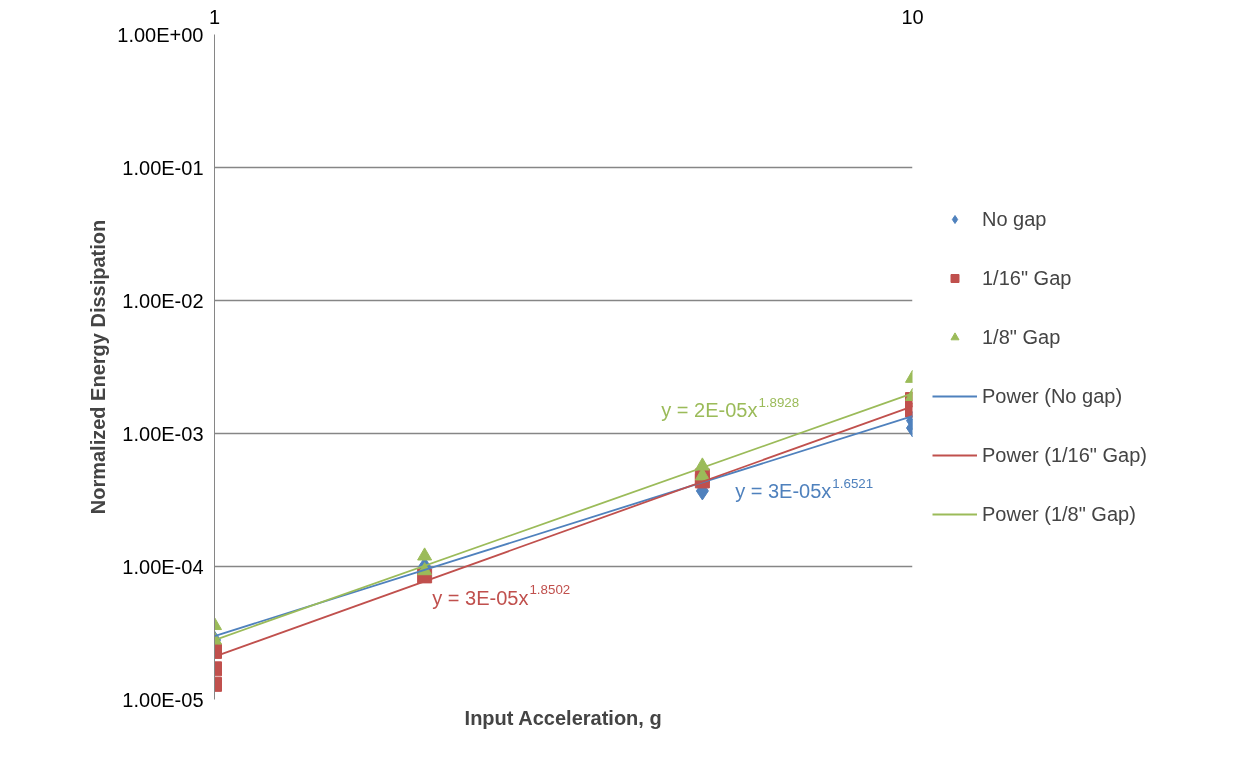 The image size is (1253, 766). Describe the element at coordinates (163, 300) in the screenshot. I see `y-tick-label: 1.00E-02` at that location.